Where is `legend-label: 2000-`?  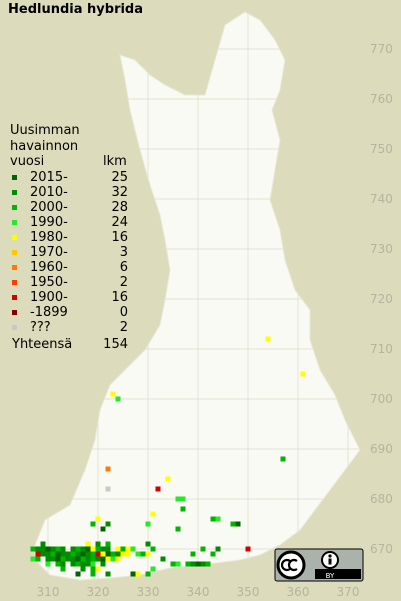 legend-label: 2000- is located at coordinates (49, 207).